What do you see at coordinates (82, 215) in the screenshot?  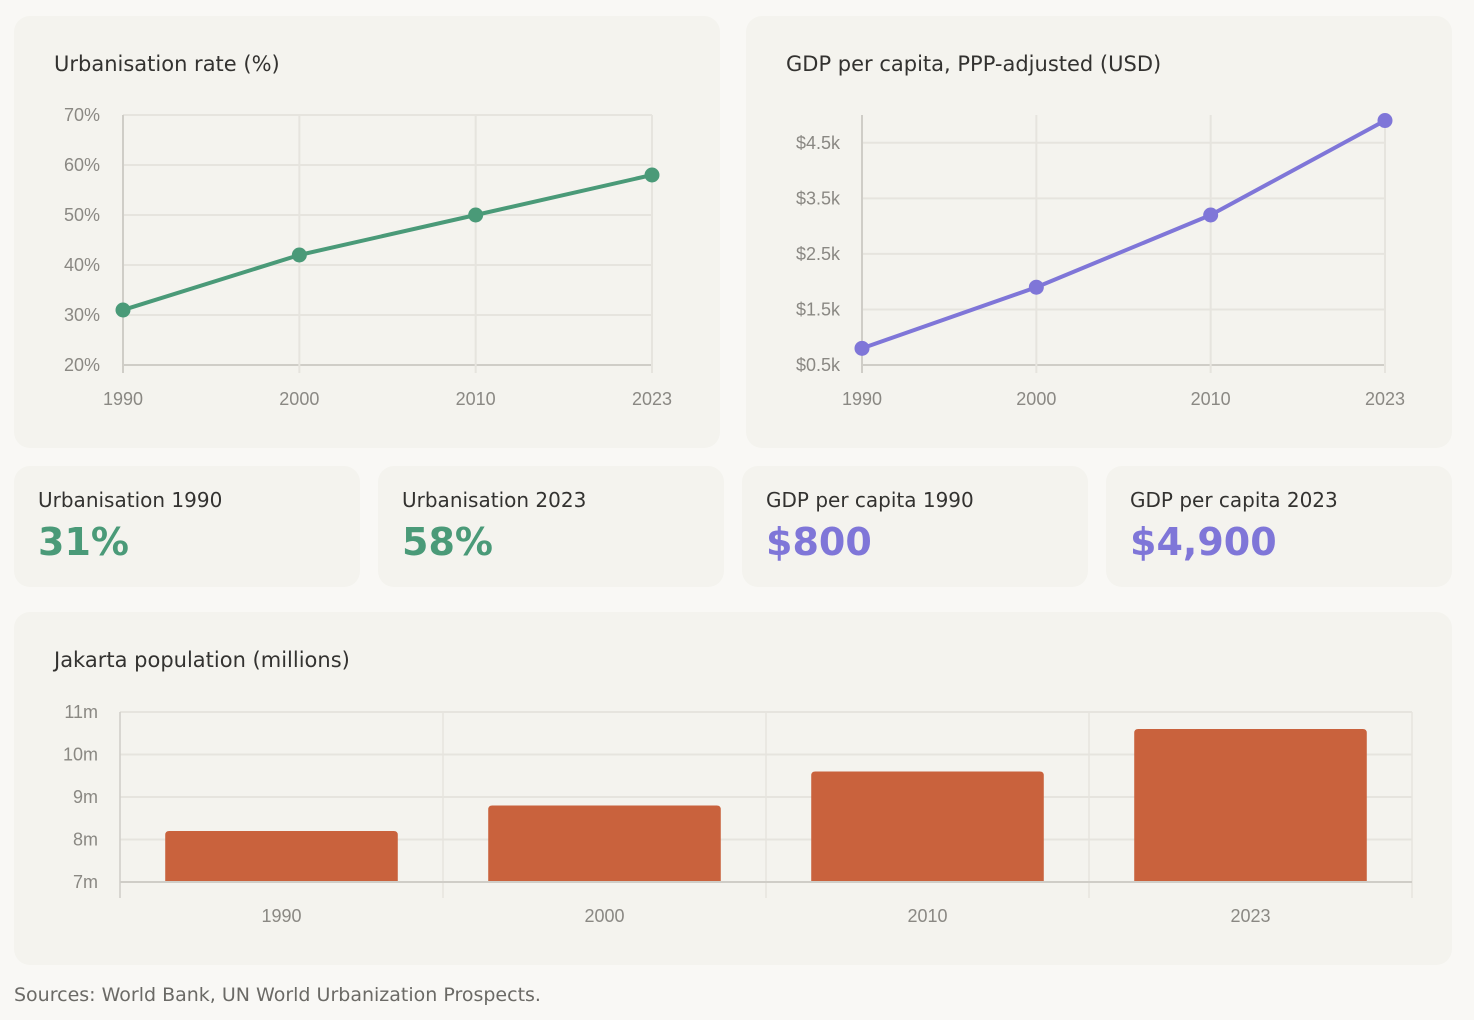 I see `y-tick-label: 50%` at bounding box center [82, 215].